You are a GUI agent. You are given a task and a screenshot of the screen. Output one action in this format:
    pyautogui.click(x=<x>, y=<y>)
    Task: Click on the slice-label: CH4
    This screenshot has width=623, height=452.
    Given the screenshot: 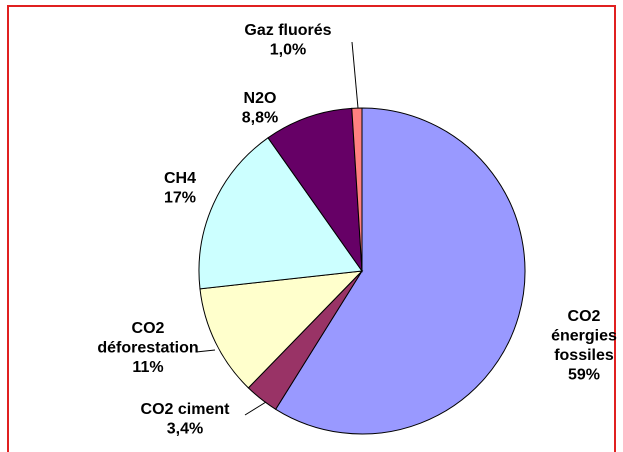 What is the action you would take?
    pyautogui.click(x=180, y=178)
    